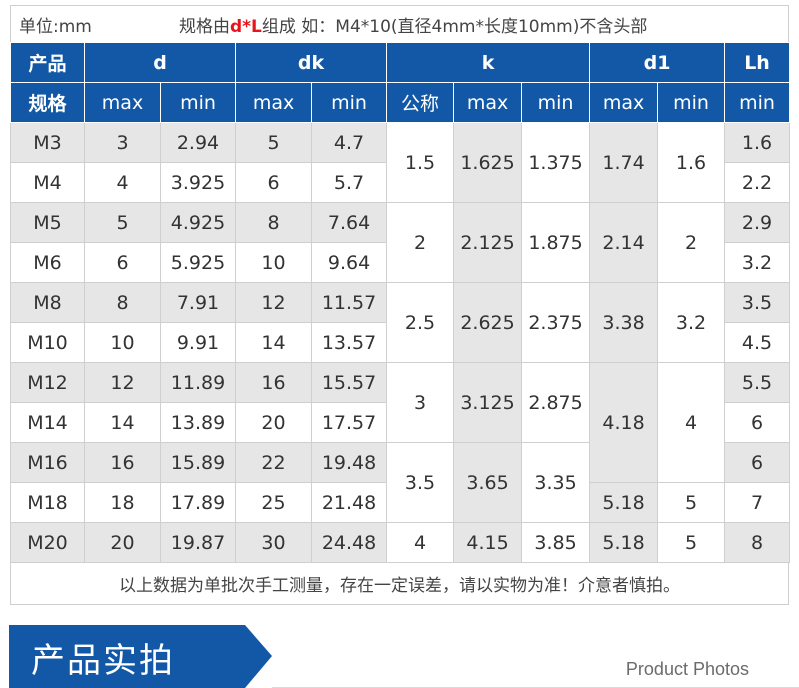  Describe the element at coordinates (47, 502) in the screenshot. I see `cell-spec: M18` at that location.